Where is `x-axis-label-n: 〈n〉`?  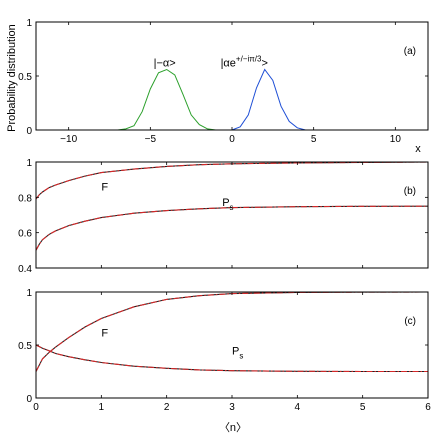 x-axis-label-n: 〈n〉 is located at coordinates (233, 427).